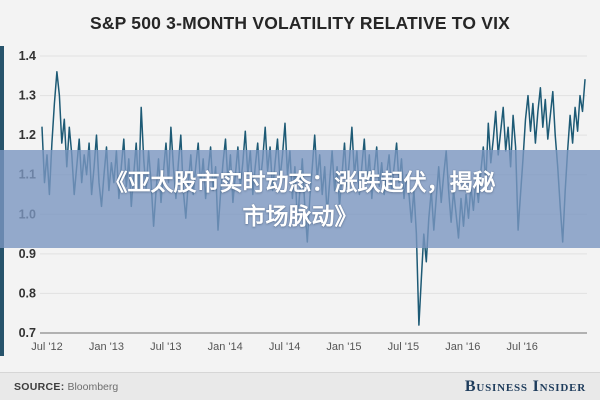  What do you see at coordinates (27, 96) in the screenshot?
I see `y-tick-label: 1.3` at bounding box center [27, 96].